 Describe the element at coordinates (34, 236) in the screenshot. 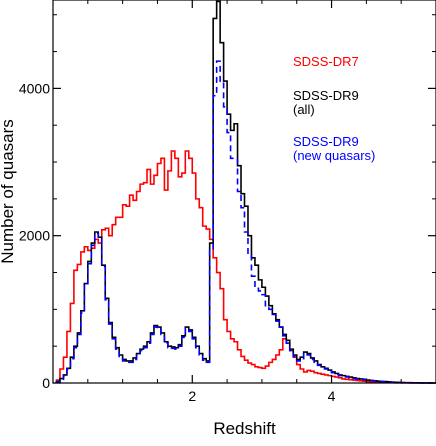

I see `y-tick-label: 2000` at that location.